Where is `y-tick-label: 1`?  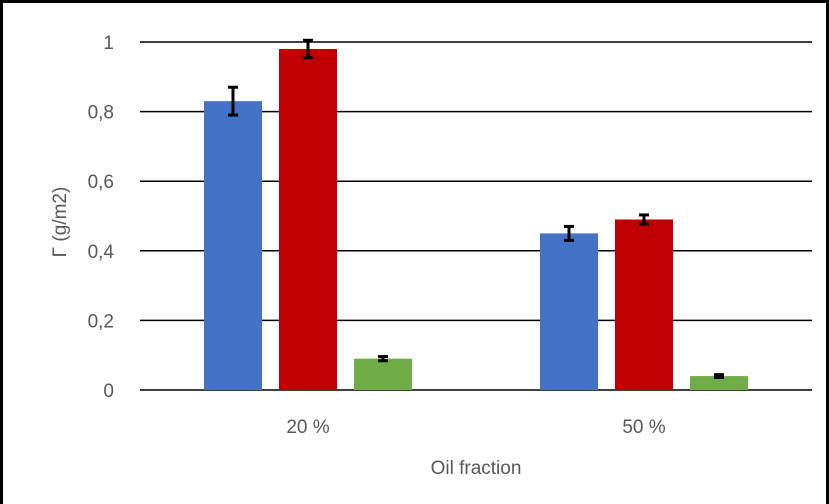 y-tick-label: 1 is located at coordinates (108, 43).